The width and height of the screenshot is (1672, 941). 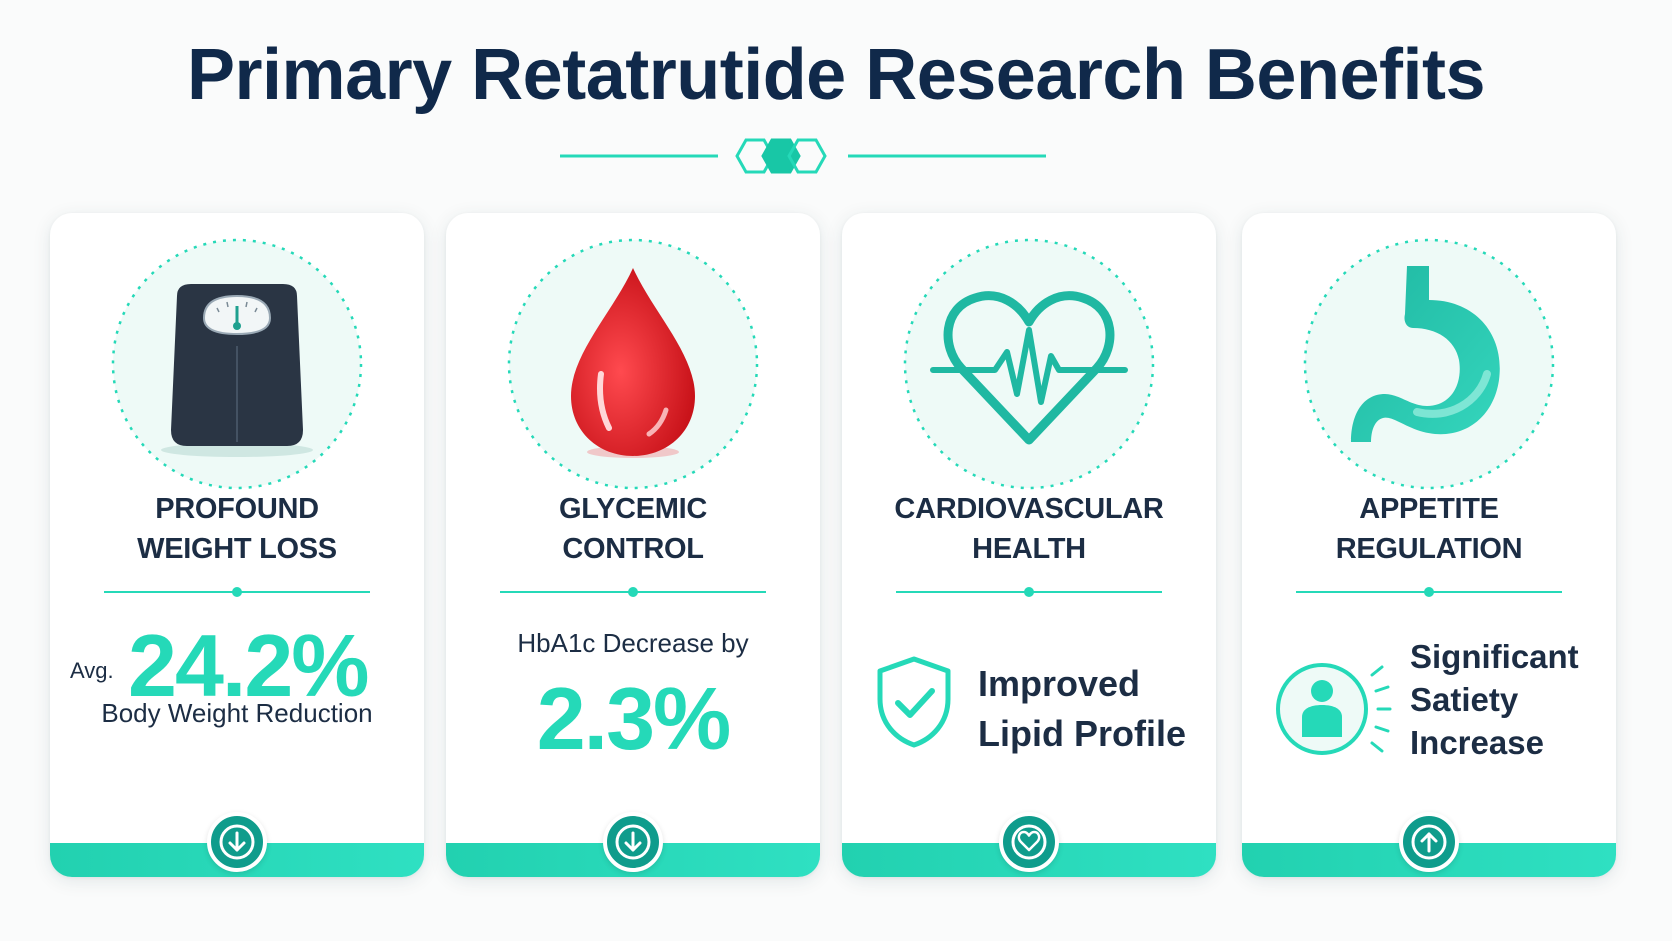 I want to click on stat-caption: Body Weight Reduction, so click(x=237, y=713).